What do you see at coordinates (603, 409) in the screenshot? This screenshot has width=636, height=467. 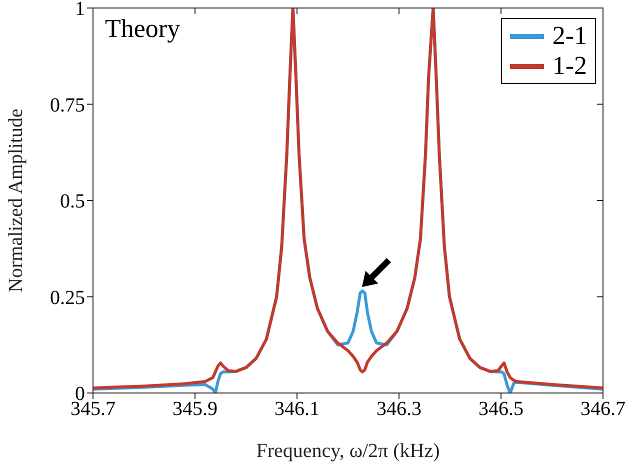 I see `x-tick-label: 346.7` at bounding box center [603, 409].